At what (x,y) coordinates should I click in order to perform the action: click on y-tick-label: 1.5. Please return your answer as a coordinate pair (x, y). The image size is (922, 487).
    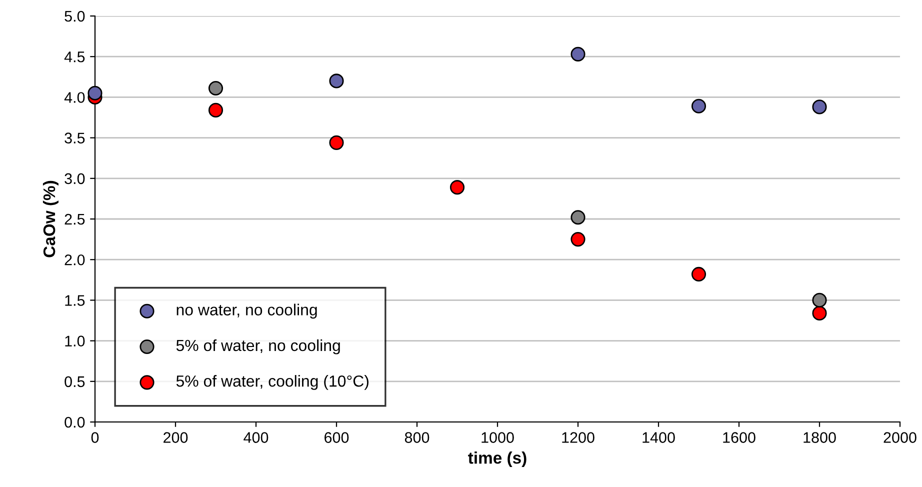
    Looking at the image, I should click on (75, 300).